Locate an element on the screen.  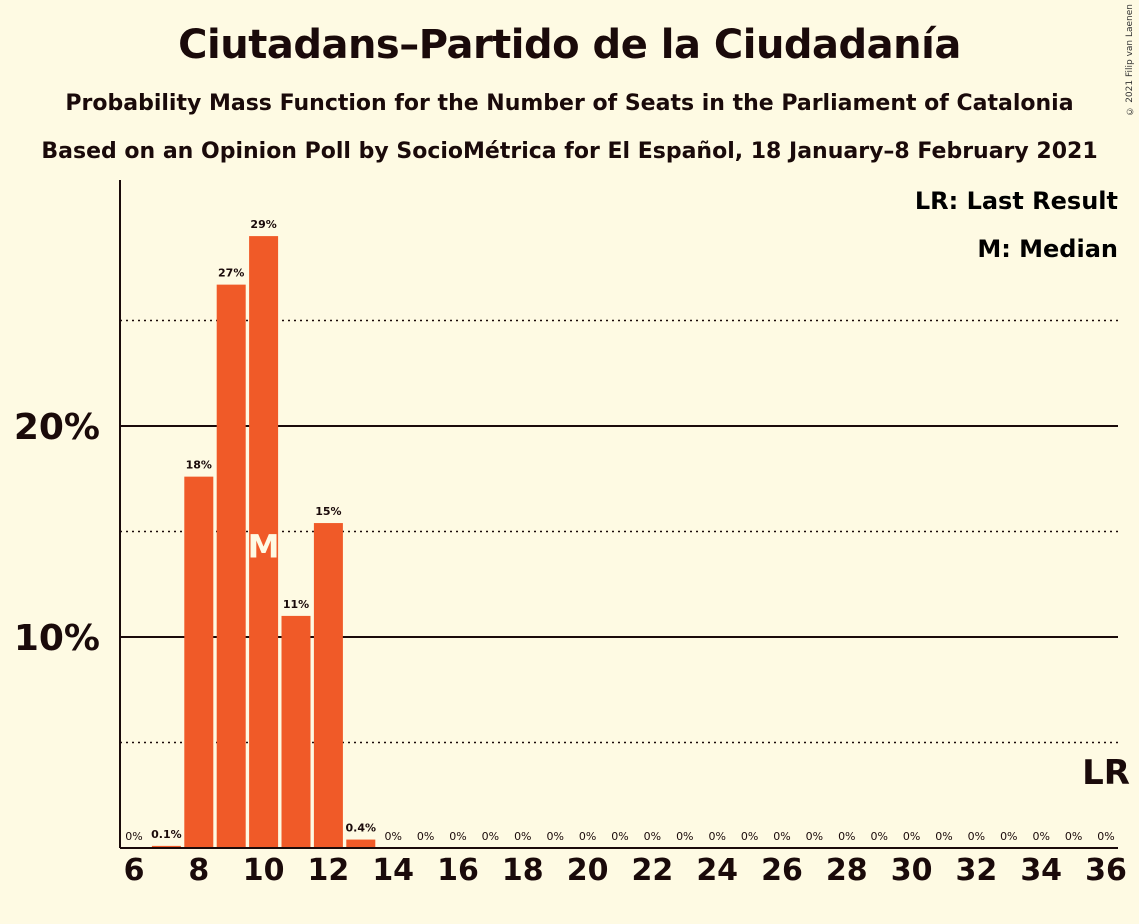
last-result-marker: LR is located at coordinates (1106, 773).